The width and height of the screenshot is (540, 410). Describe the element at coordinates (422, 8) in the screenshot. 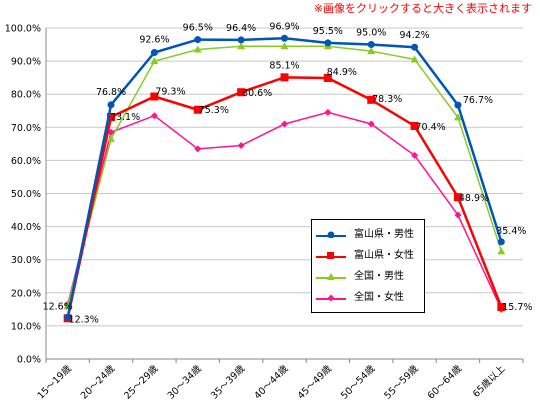

I see `click-to-enlarge-note: ※画像をクリックすると大きく表示されます` at that location.